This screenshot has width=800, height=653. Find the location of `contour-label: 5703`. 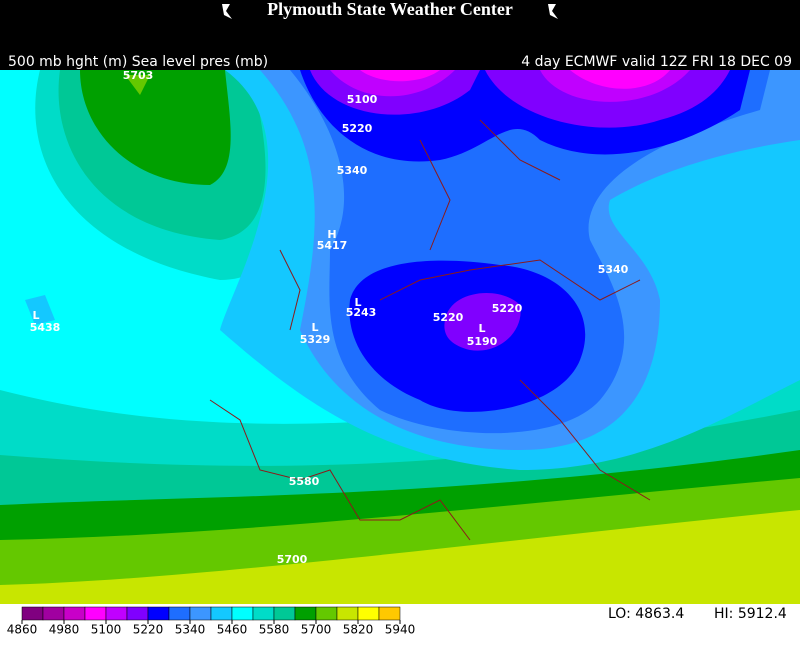

contour-label: 5703 is located at coordinates (138, 75).